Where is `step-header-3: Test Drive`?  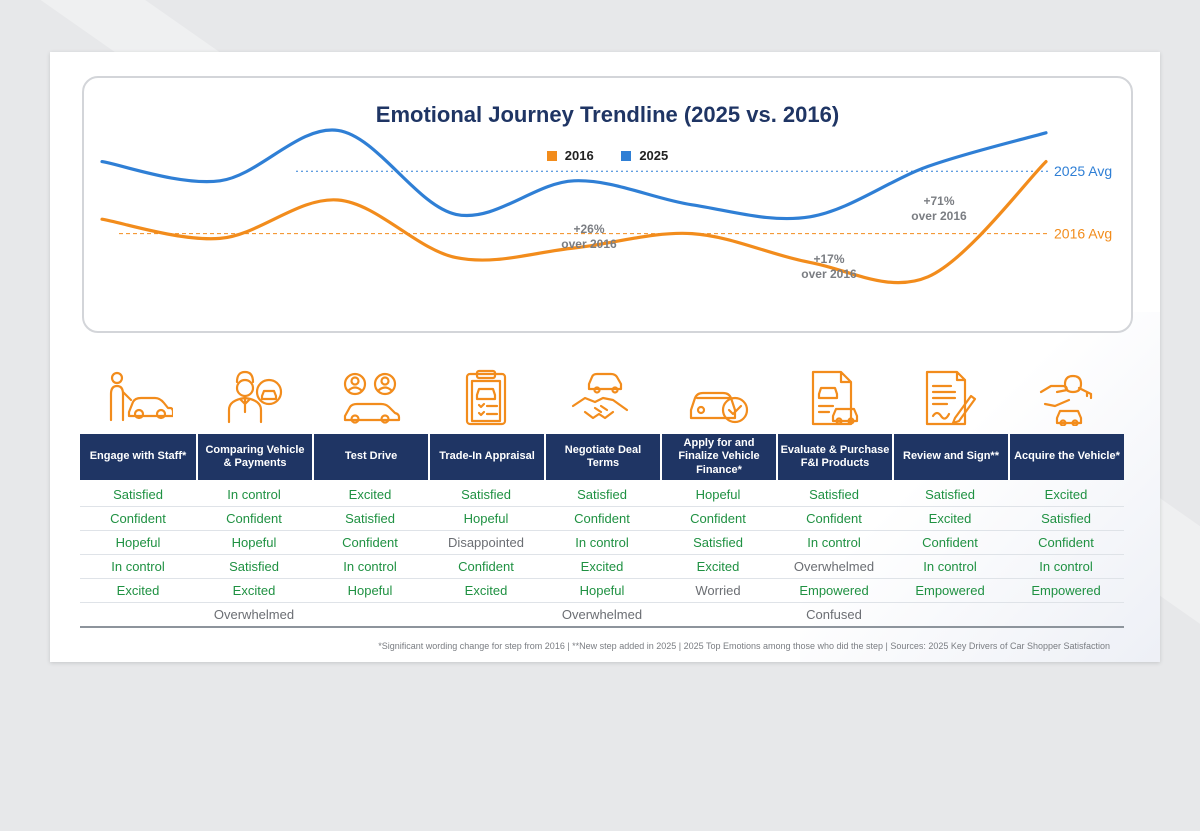
step-header-3: Test Drive is located at coordinates (370, 457).